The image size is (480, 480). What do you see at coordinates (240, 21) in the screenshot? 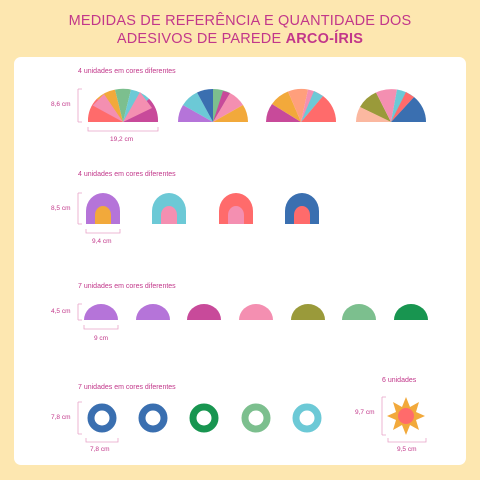
I see `title-line-1: MEDIDAS DE REFERÊNCIA E QUANTIDADE DOS` at bounding box center [240, 21].